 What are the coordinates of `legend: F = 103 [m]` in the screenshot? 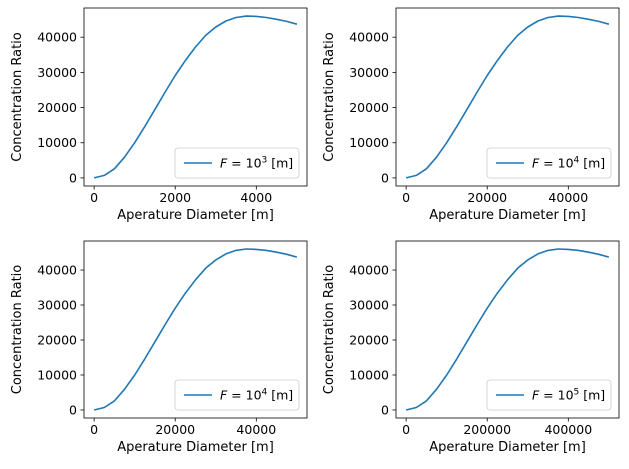 It's located at (237, 163).